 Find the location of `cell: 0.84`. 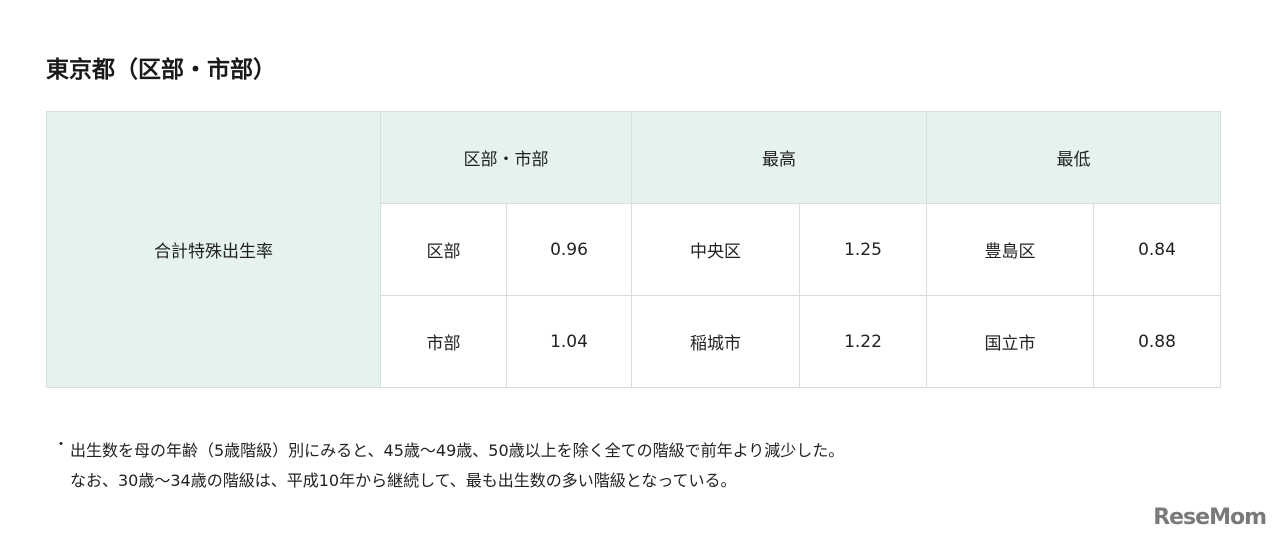

cell: 0.84 is located at coordinates (1157, 249).